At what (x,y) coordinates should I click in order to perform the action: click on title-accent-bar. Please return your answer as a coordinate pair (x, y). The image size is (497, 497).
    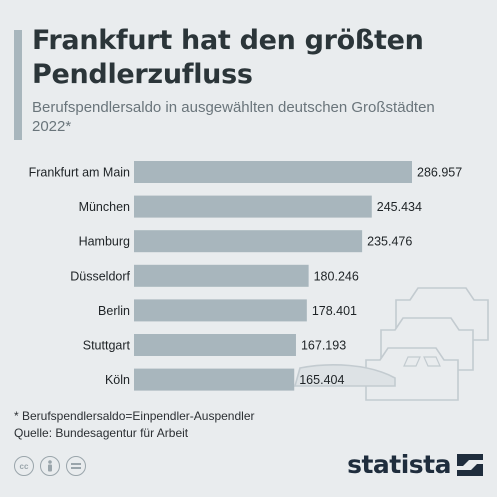
    Looking at the image, I should click on (18, 85).